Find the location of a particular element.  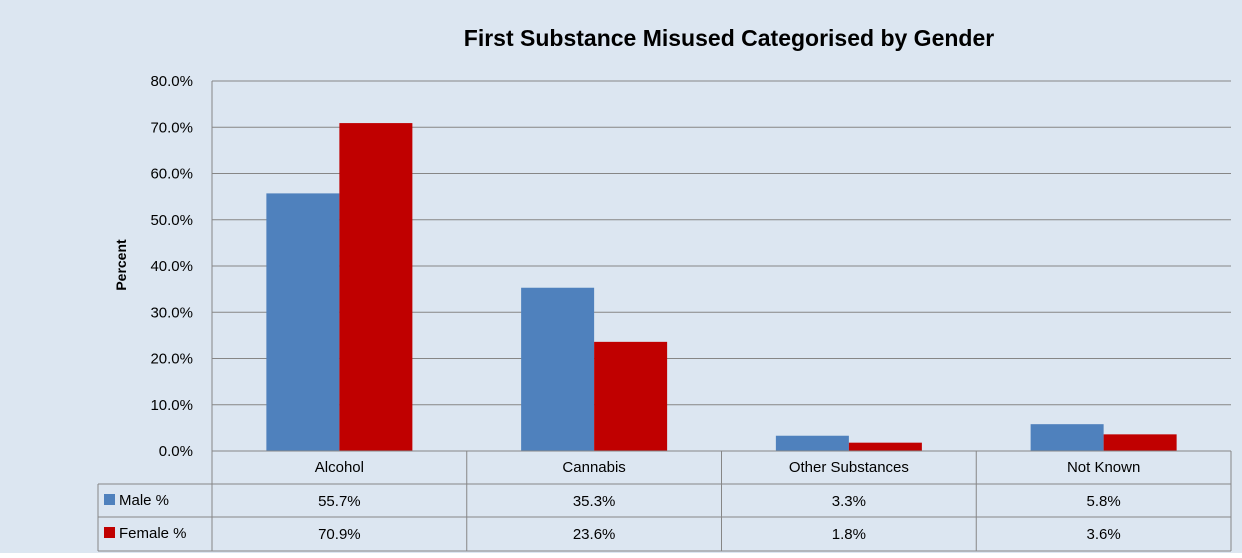

y-tick-label: 0.0% is located at coordinates (176, 451).